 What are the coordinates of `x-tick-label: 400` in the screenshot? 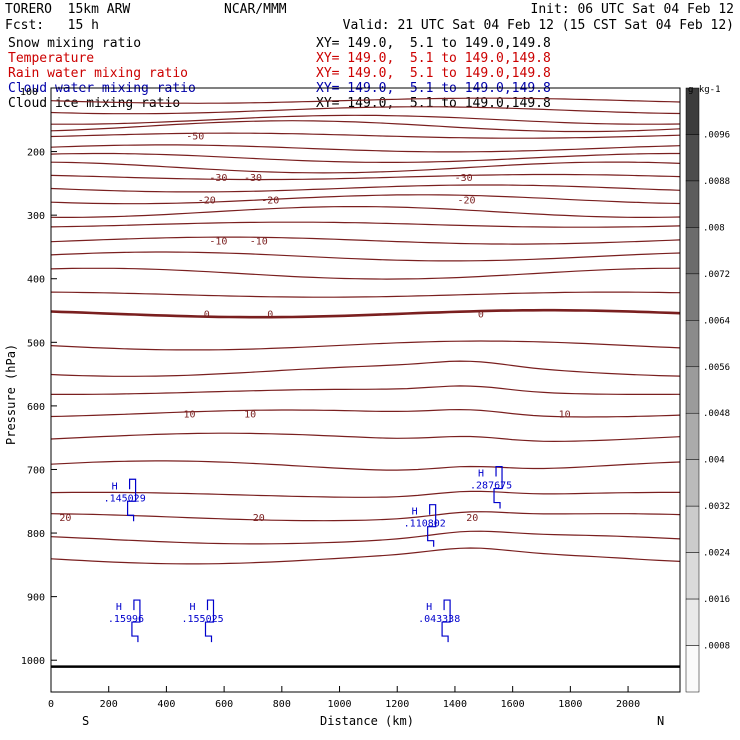 It's located at (166, 704).